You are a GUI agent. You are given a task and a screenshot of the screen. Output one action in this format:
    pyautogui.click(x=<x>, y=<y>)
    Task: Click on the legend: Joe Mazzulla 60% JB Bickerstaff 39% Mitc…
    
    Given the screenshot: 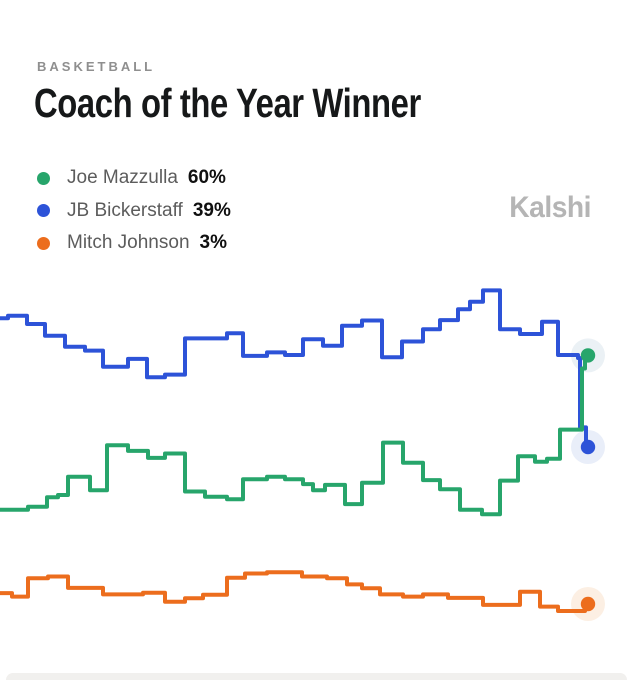 What is the action you would take?
    pyautogui.click(x=134, y=211)
    